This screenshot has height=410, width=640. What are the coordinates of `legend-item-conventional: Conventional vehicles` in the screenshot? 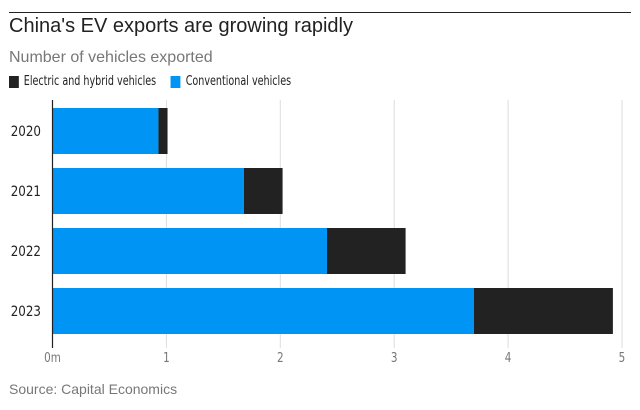 It's located at (231, 81).